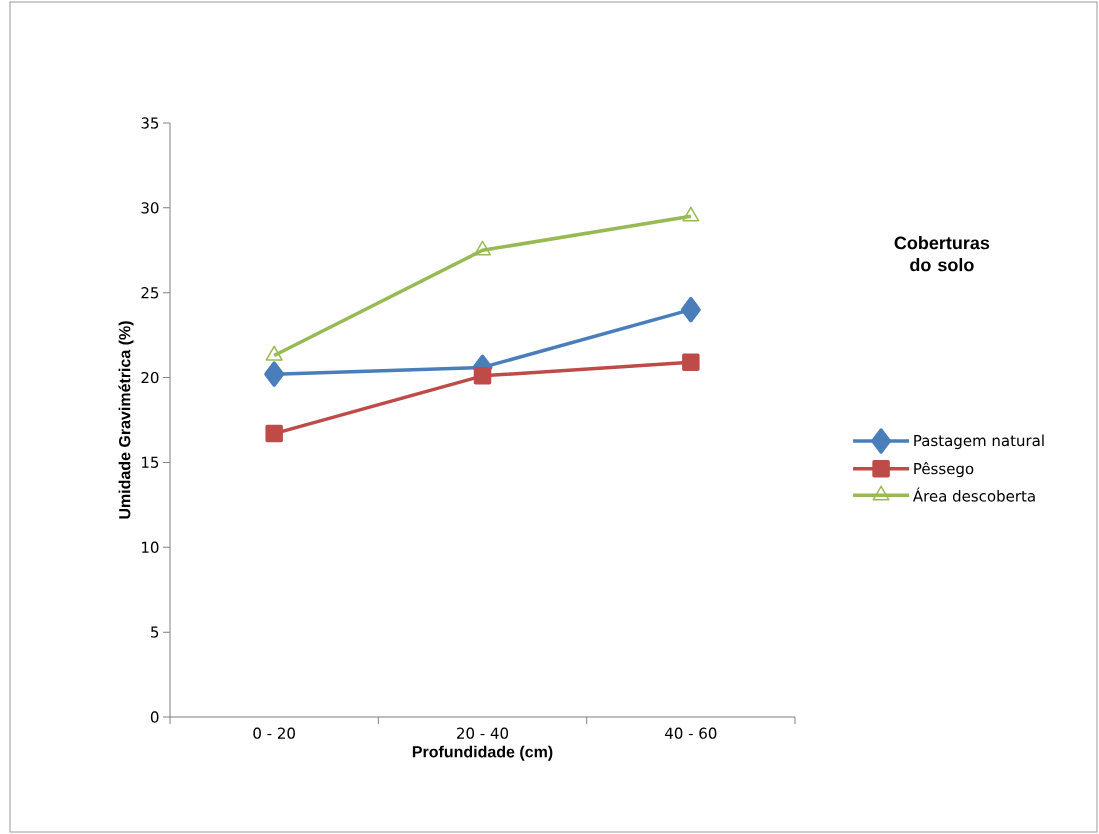 This screenshot has width=1099, height=834. Describe the element at coordinates (691, 733) in the screenshot. I see `x-tick-label: 40 - 60` at that location.